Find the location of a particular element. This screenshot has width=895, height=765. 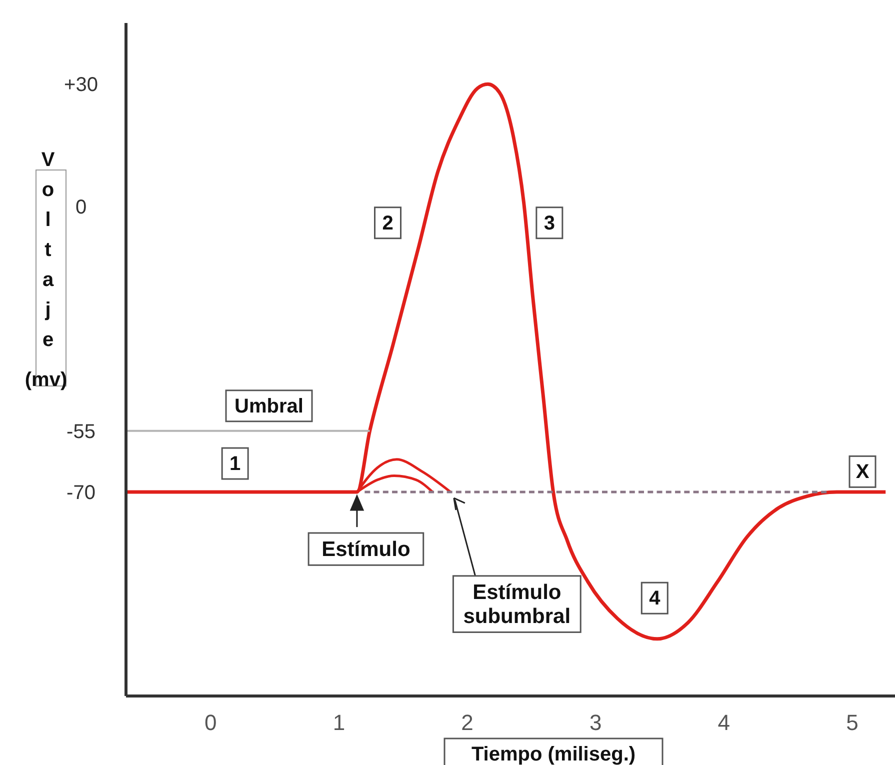

x-tick-label: 0 is located at coordinates (210, 722).